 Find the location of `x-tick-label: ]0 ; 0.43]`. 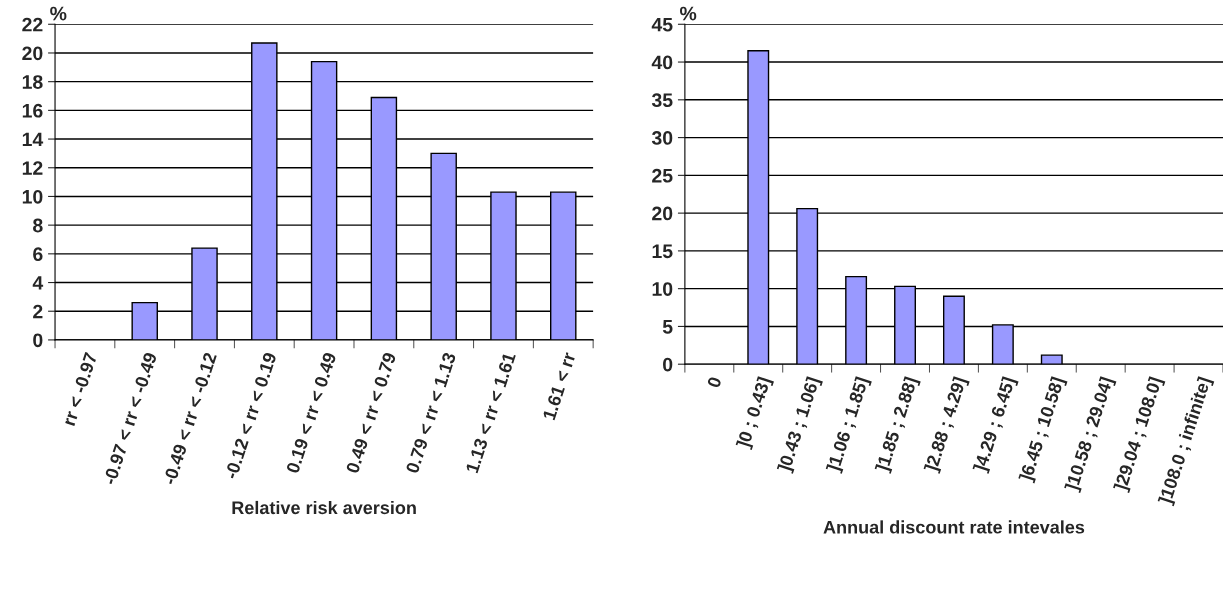

x-tick-label: ]0 ; 0.43] is located at coordinates (754, 413).